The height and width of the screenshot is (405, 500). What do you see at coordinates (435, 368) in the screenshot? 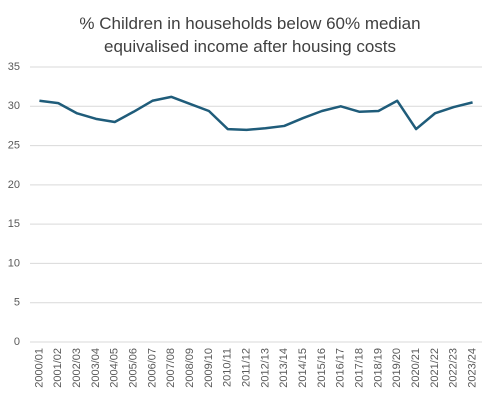
I see `x-tick-label: 2021/22` at bounding box center [435, 368].